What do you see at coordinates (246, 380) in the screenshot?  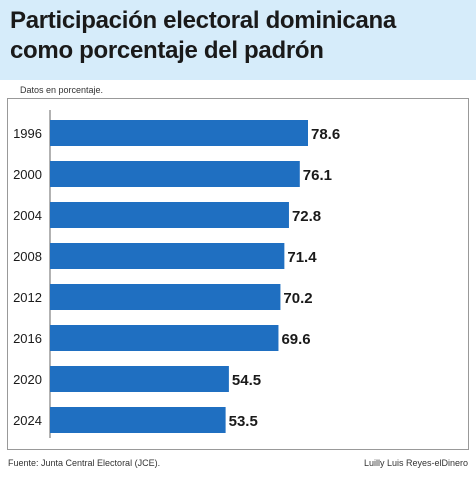 I see `data-label: 54.5` at bounding box center [246, 380].